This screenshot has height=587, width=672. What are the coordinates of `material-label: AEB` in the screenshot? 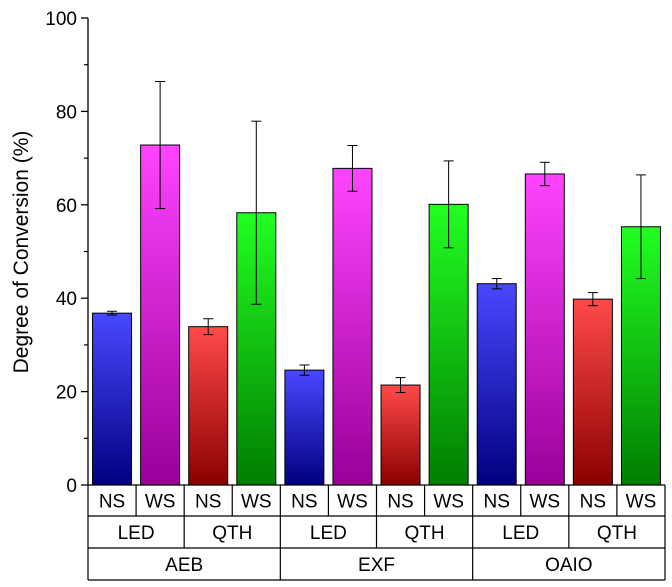 It's located at (184, 565).